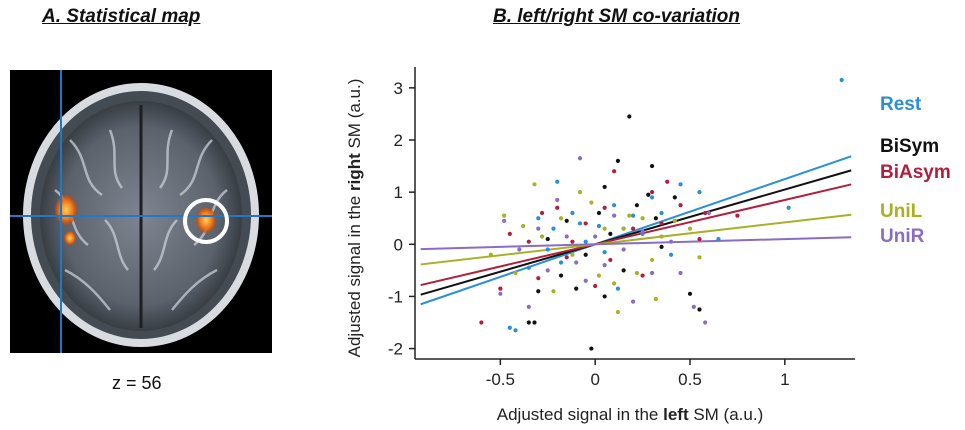  I want to click on legend-entry-bisym: BiSym, so click(909, 146).